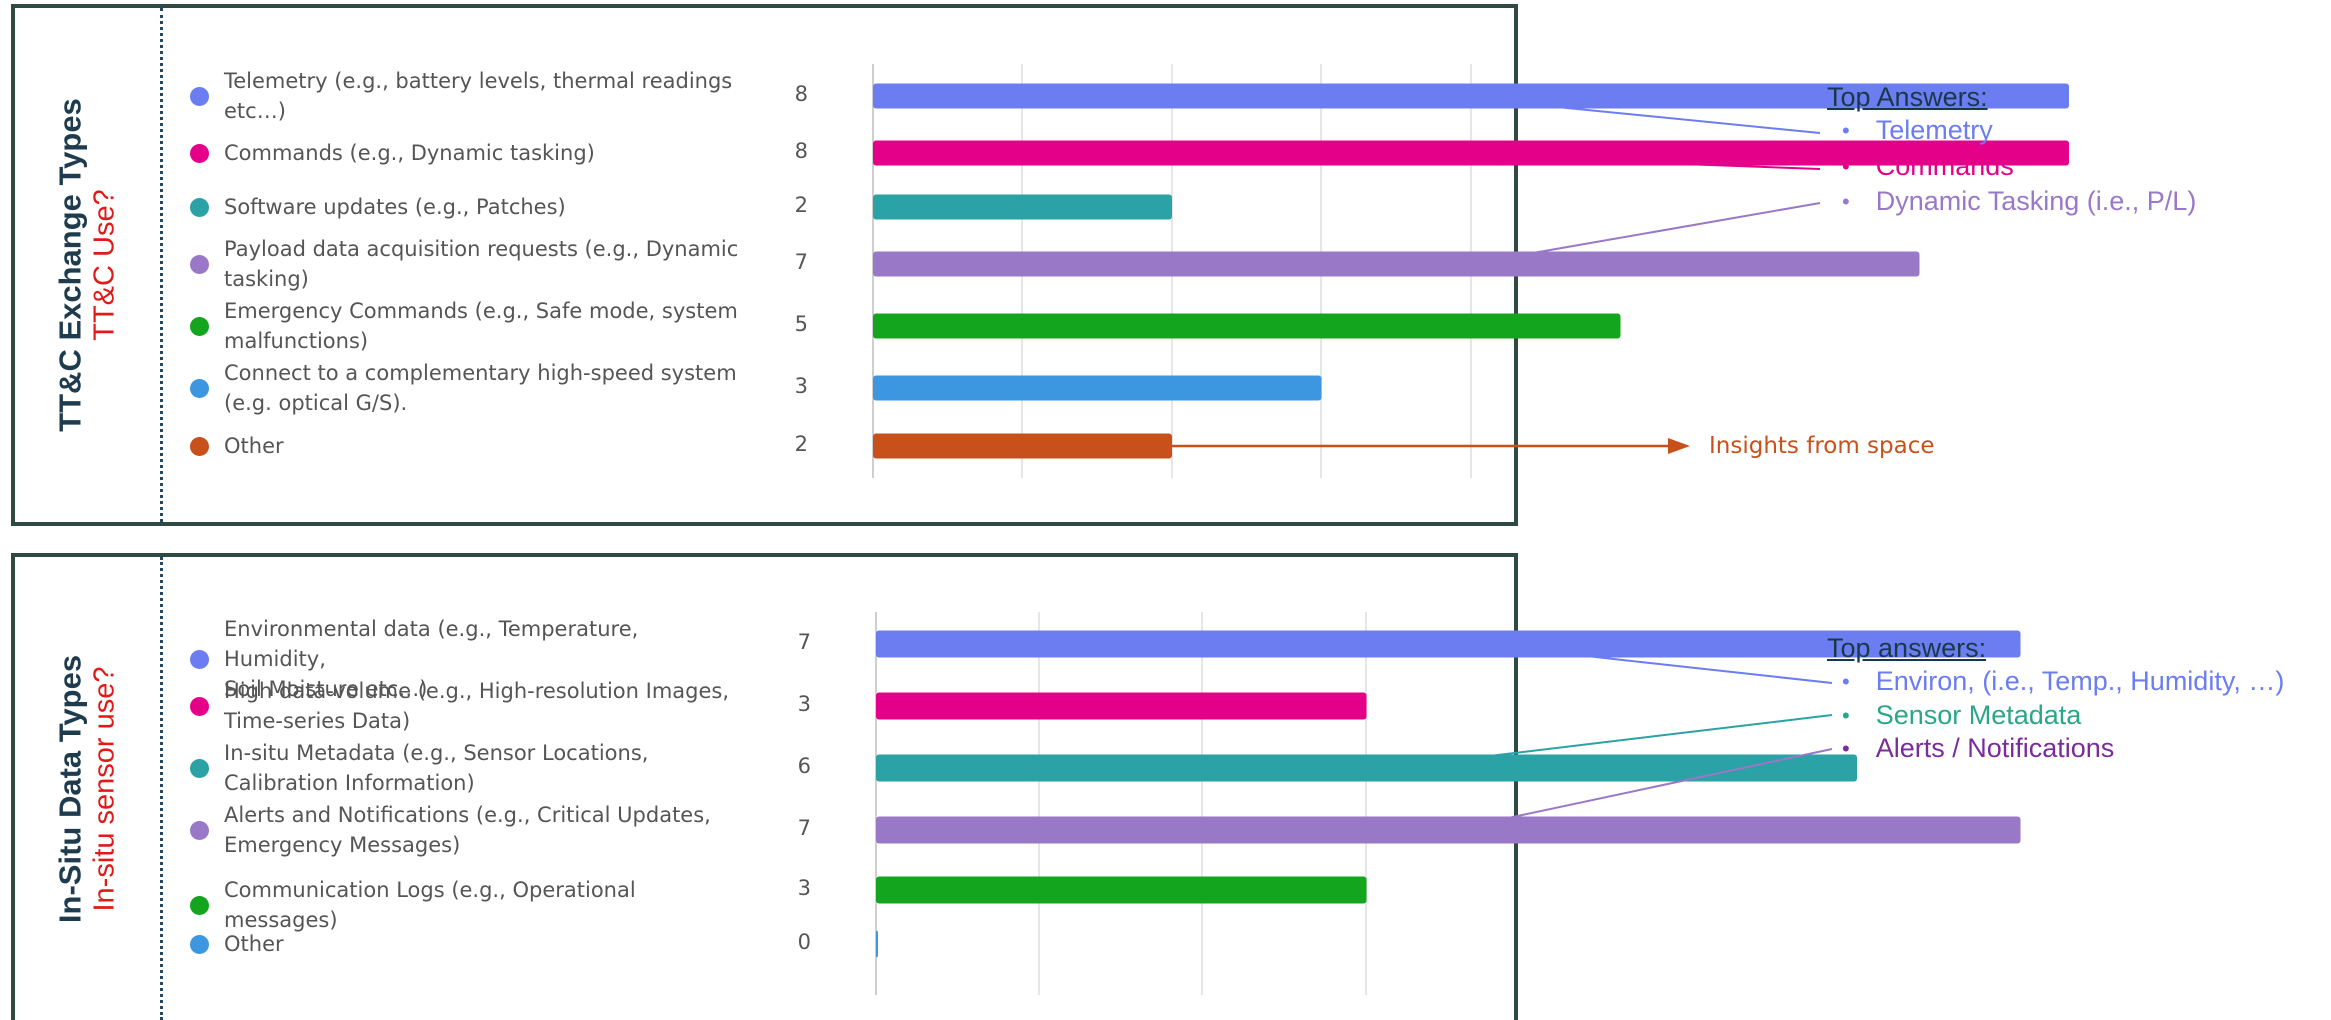 This screenshot has height=1020, width=2331. What do you see at coordinates (1995, 748) in the screenshot?
I see `top-answer-text: Alerts / Notifications` at bounding box center [1995, 748].